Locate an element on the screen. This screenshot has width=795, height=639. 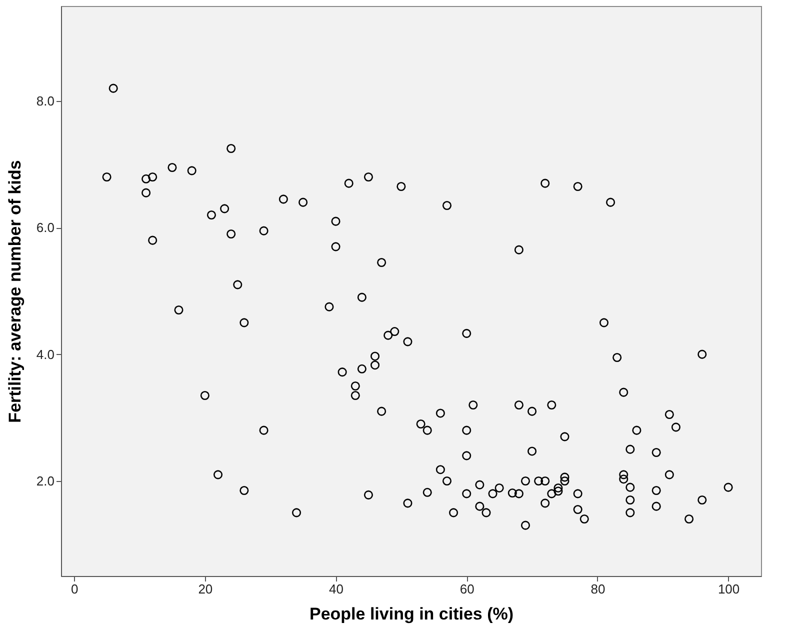
y-tick-label: 8.0 is located at coordinates (45, 101).